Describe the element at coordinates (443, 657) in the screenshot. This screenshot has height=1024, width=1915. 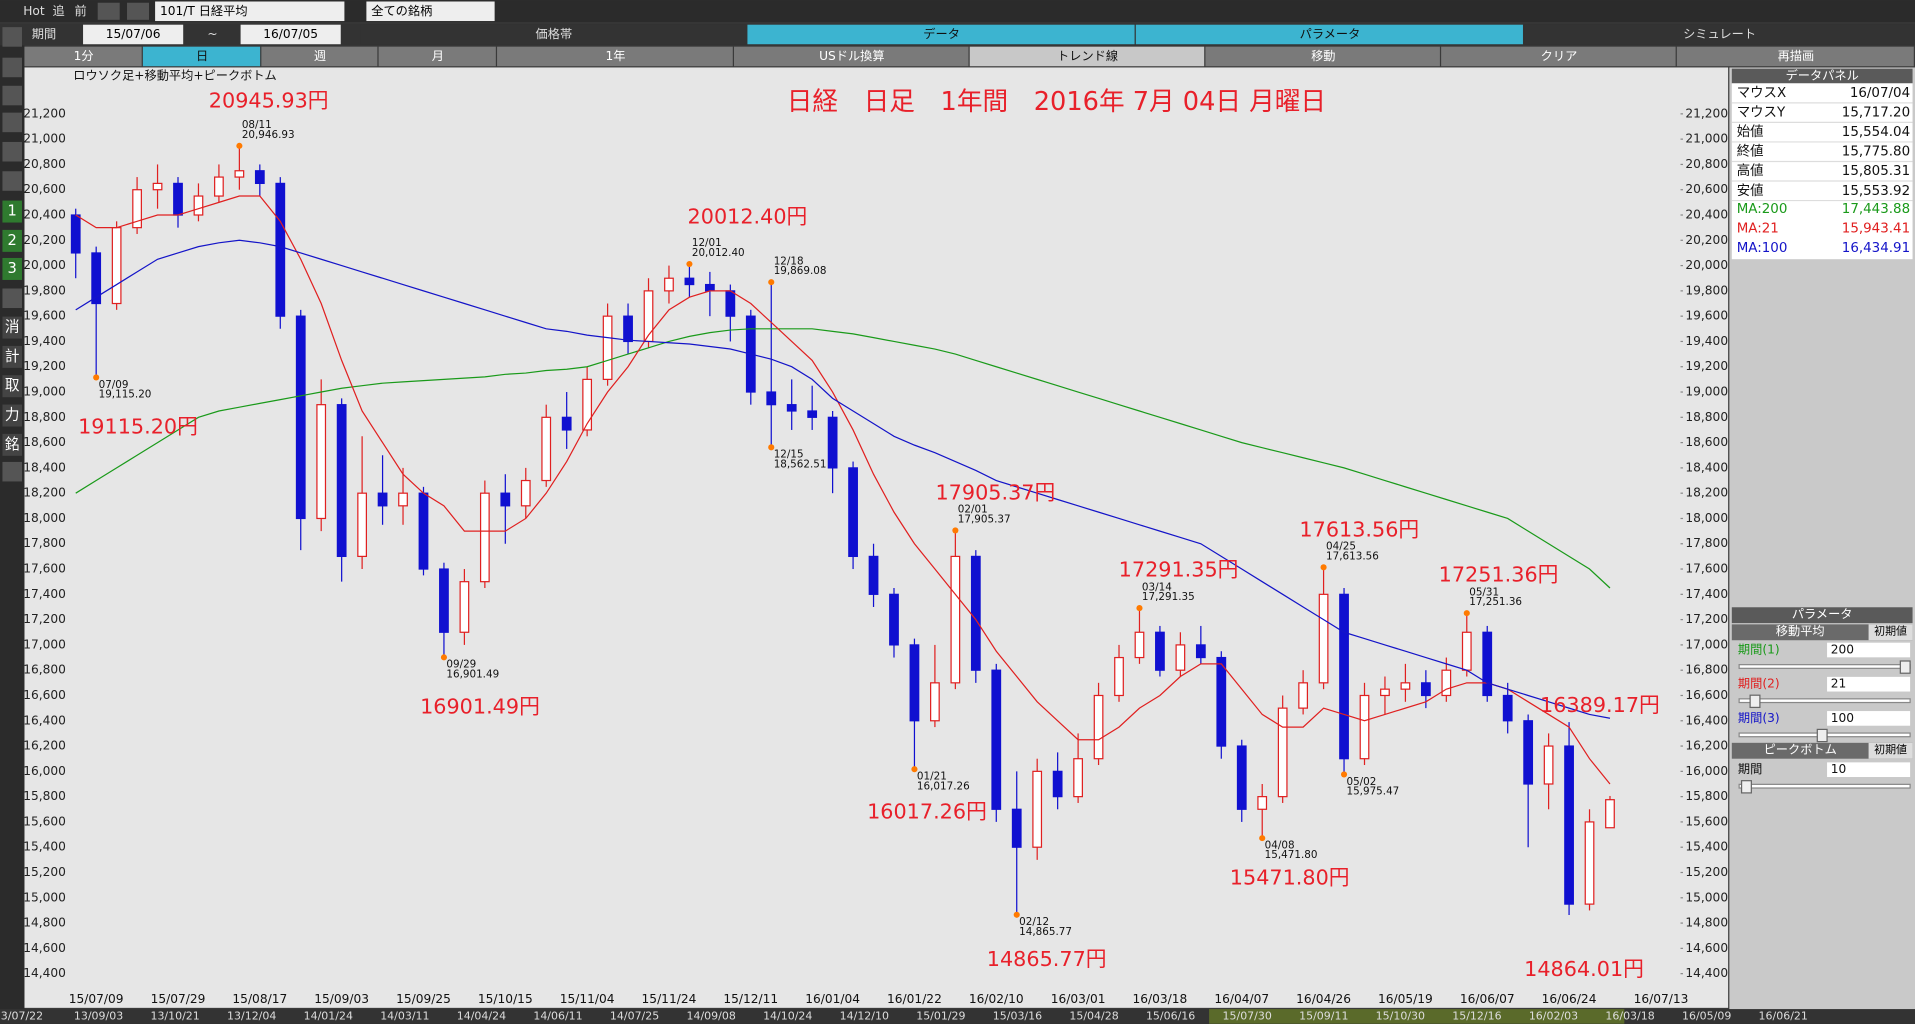
I see `peak-dot` at that location.